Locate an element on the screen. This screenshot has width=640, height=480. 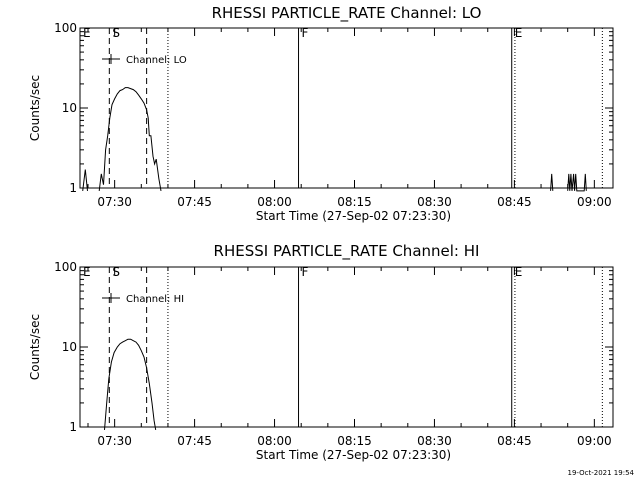
footer-timestamp: 19-Oct-2021 19:54 is located at coordinates (600, 473).